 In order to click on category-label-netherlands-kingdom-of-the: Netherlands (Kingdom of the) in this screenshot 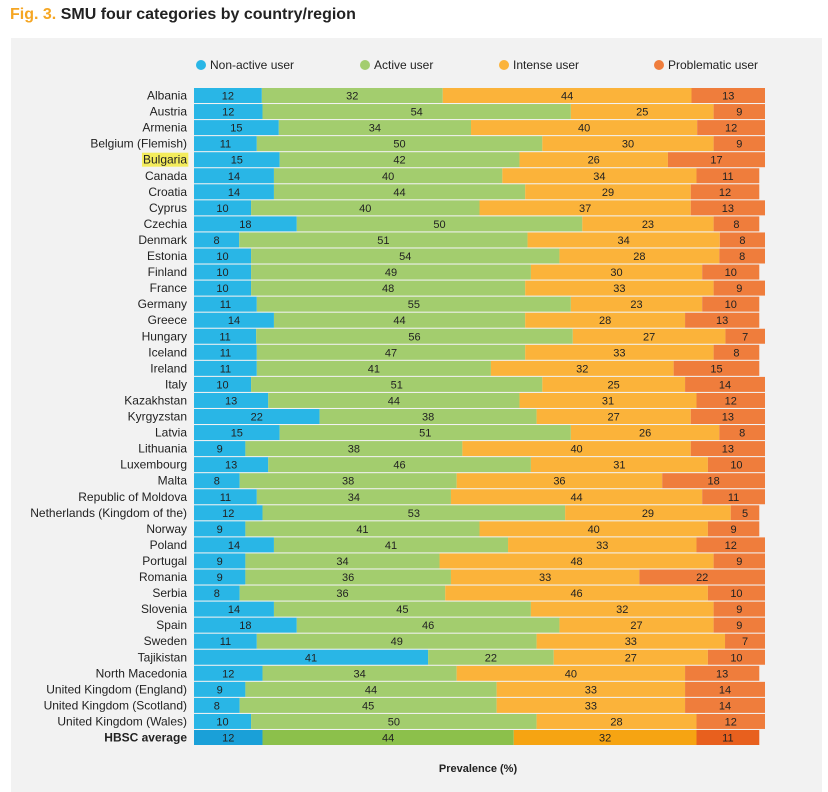, I will do `click(108, 513)`.